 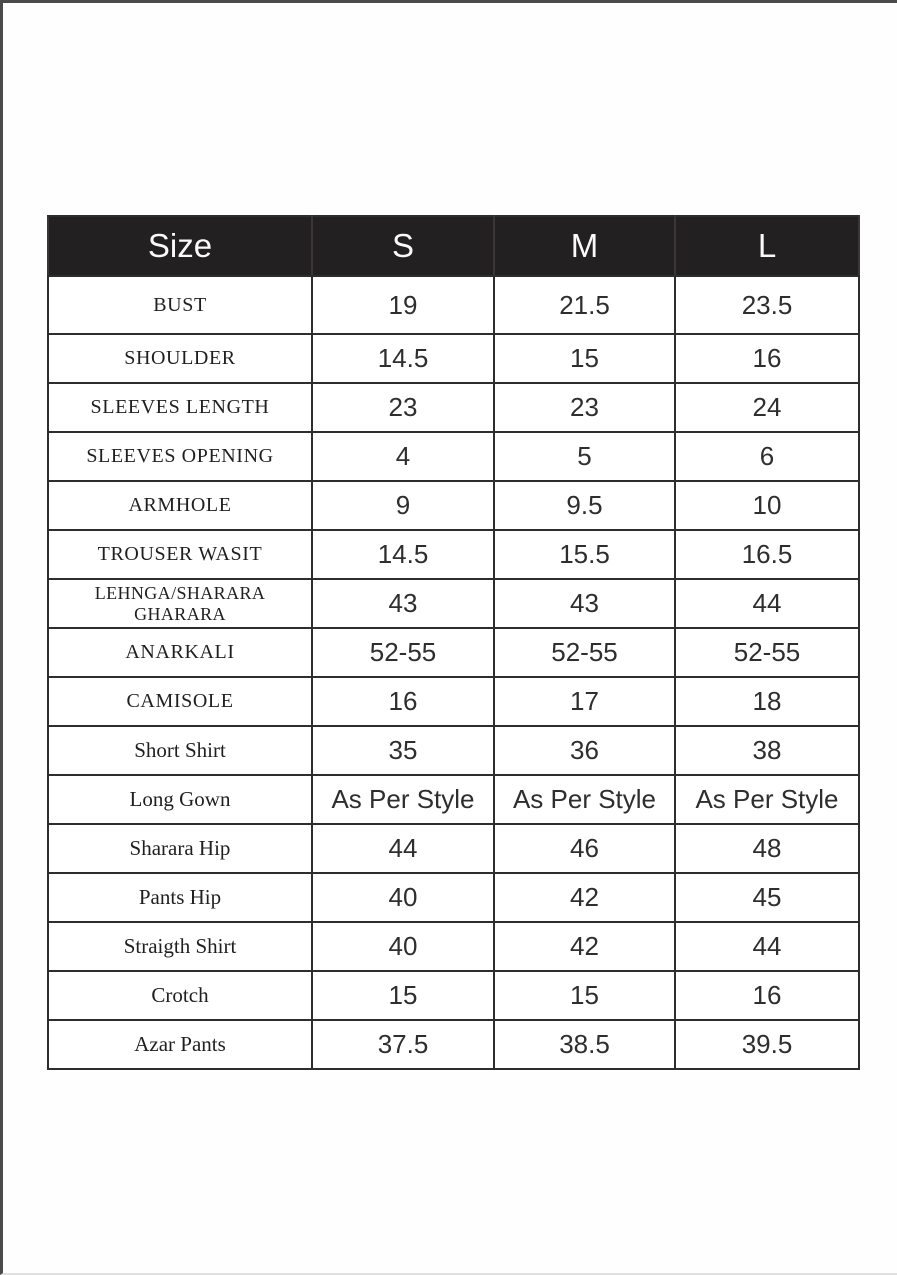 I want to click on row-label: SLEEVES LENGTH, so click(x=180, y=407).